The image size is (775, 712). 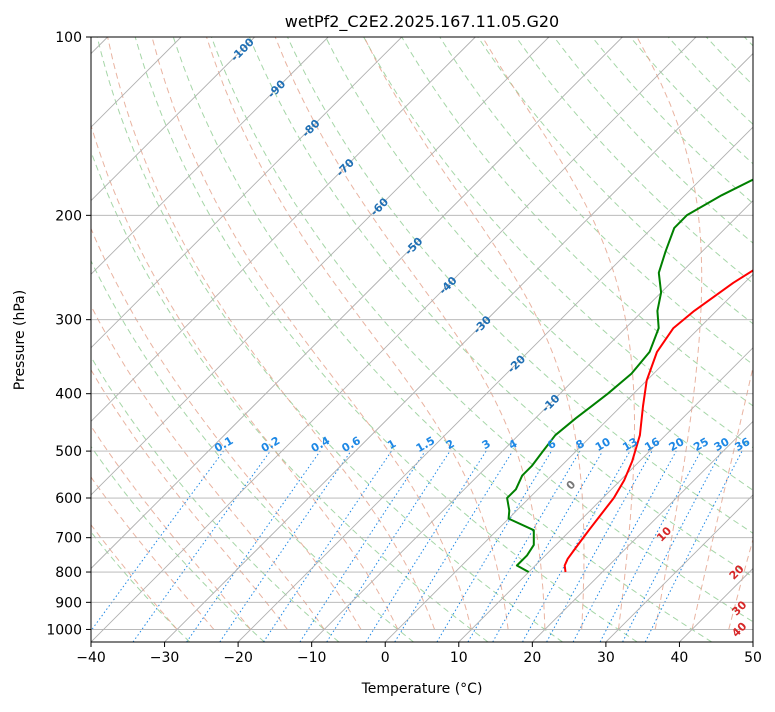 What do you see at coordinates (68, 539) in the screenshot?
I see `y-tick-label: 700` at bounding box center [68, 539].